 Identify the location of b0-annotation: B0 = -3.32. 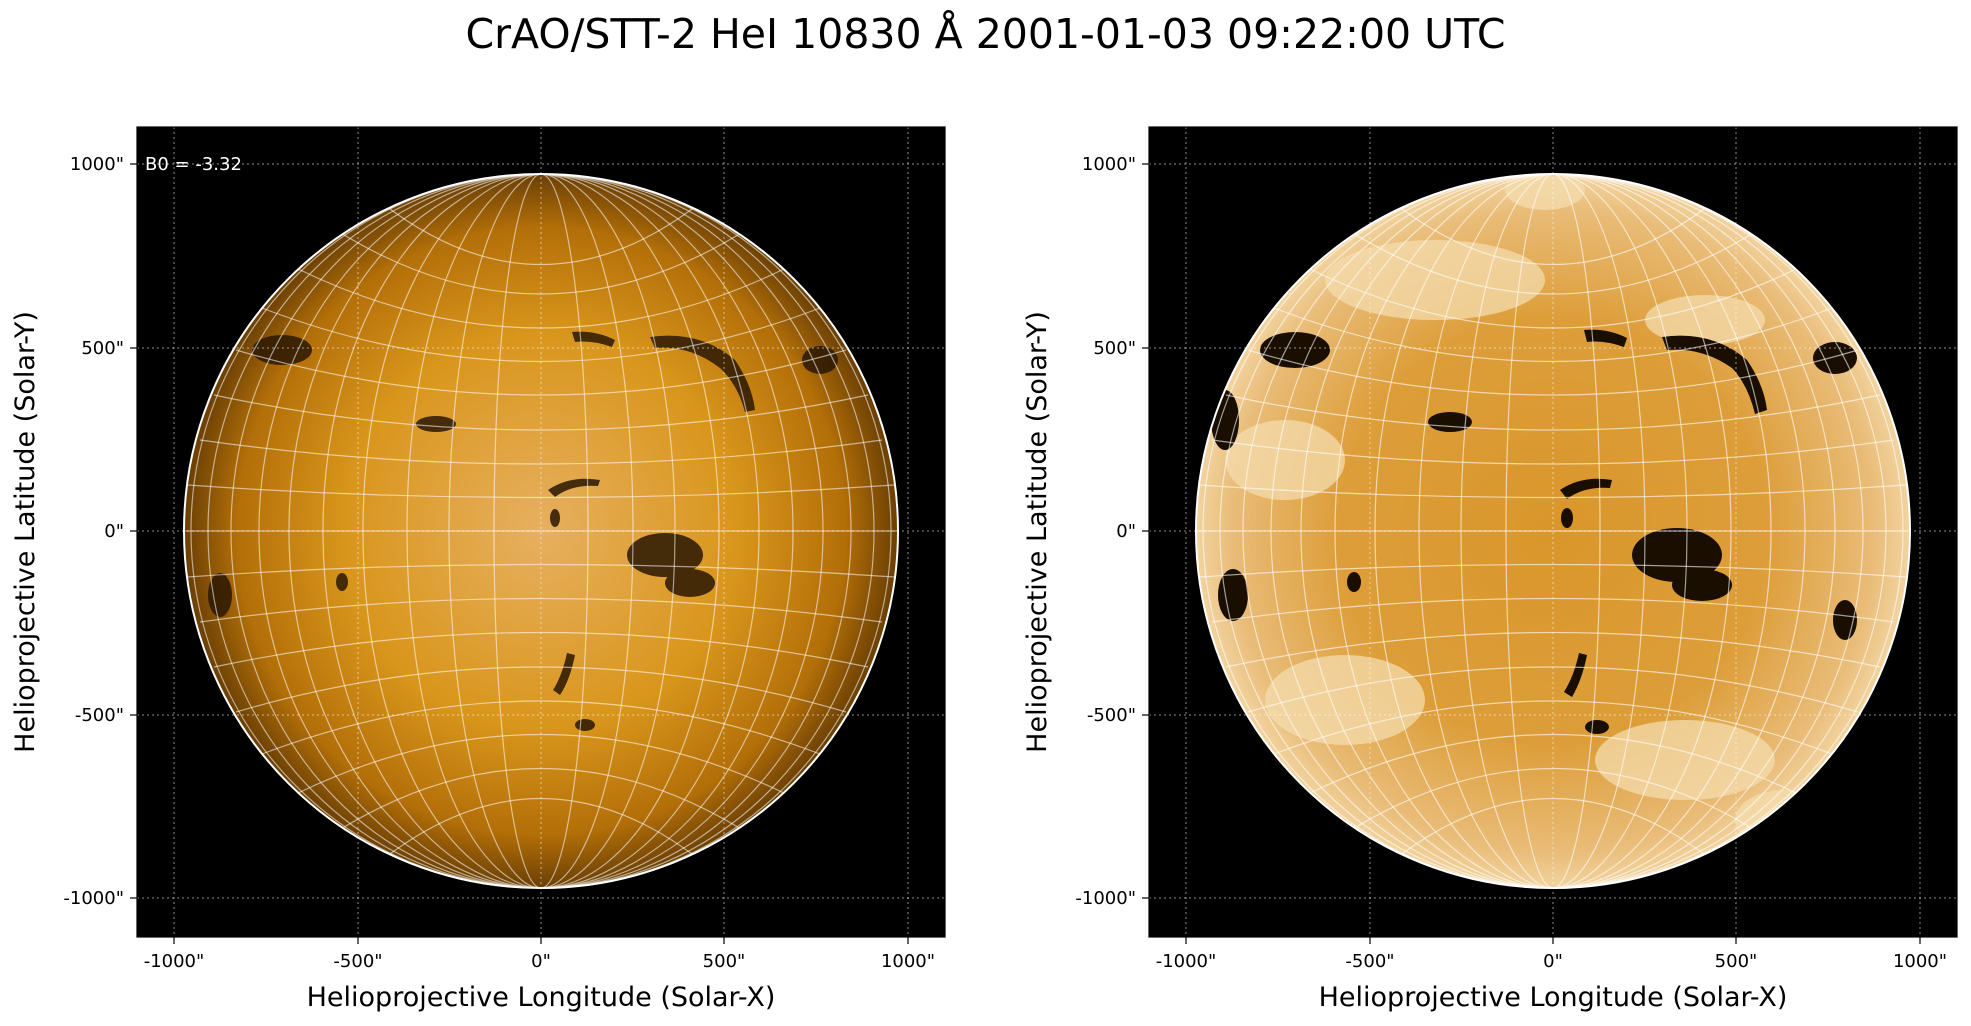
(193, 164).